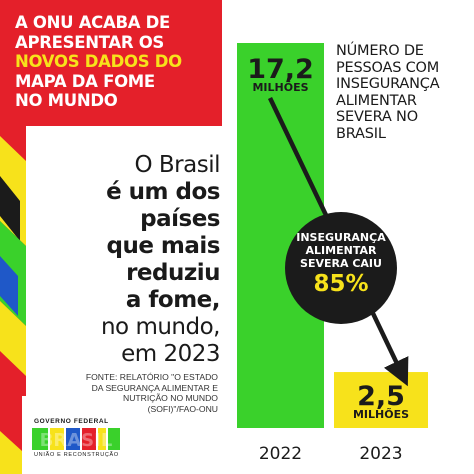  Describe the element at coordinates (376, 100) in the screenshot. I see `chart-title-line: ALIMENTAR` at that location.